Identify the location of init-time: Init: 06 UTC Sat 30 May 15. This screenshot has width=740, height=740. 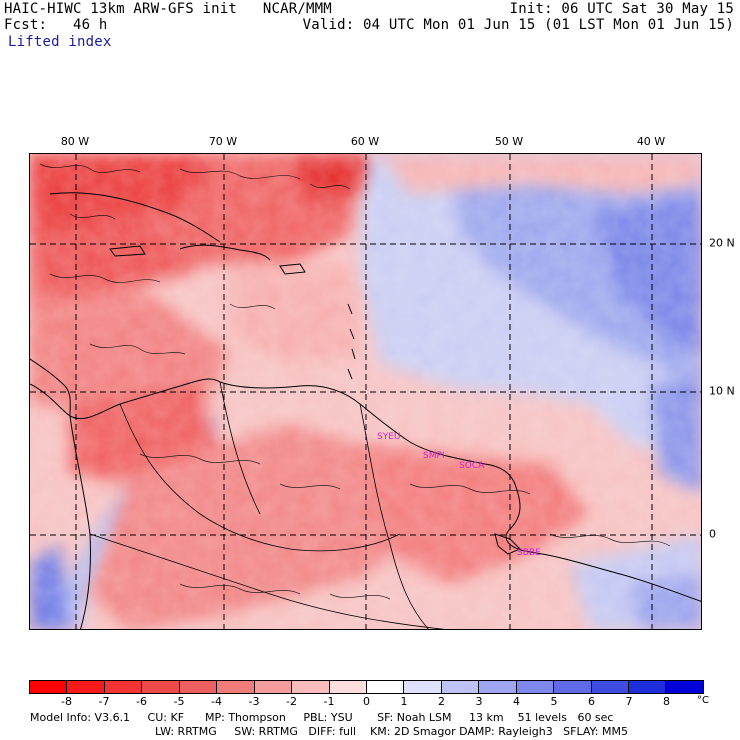
(621, 9).